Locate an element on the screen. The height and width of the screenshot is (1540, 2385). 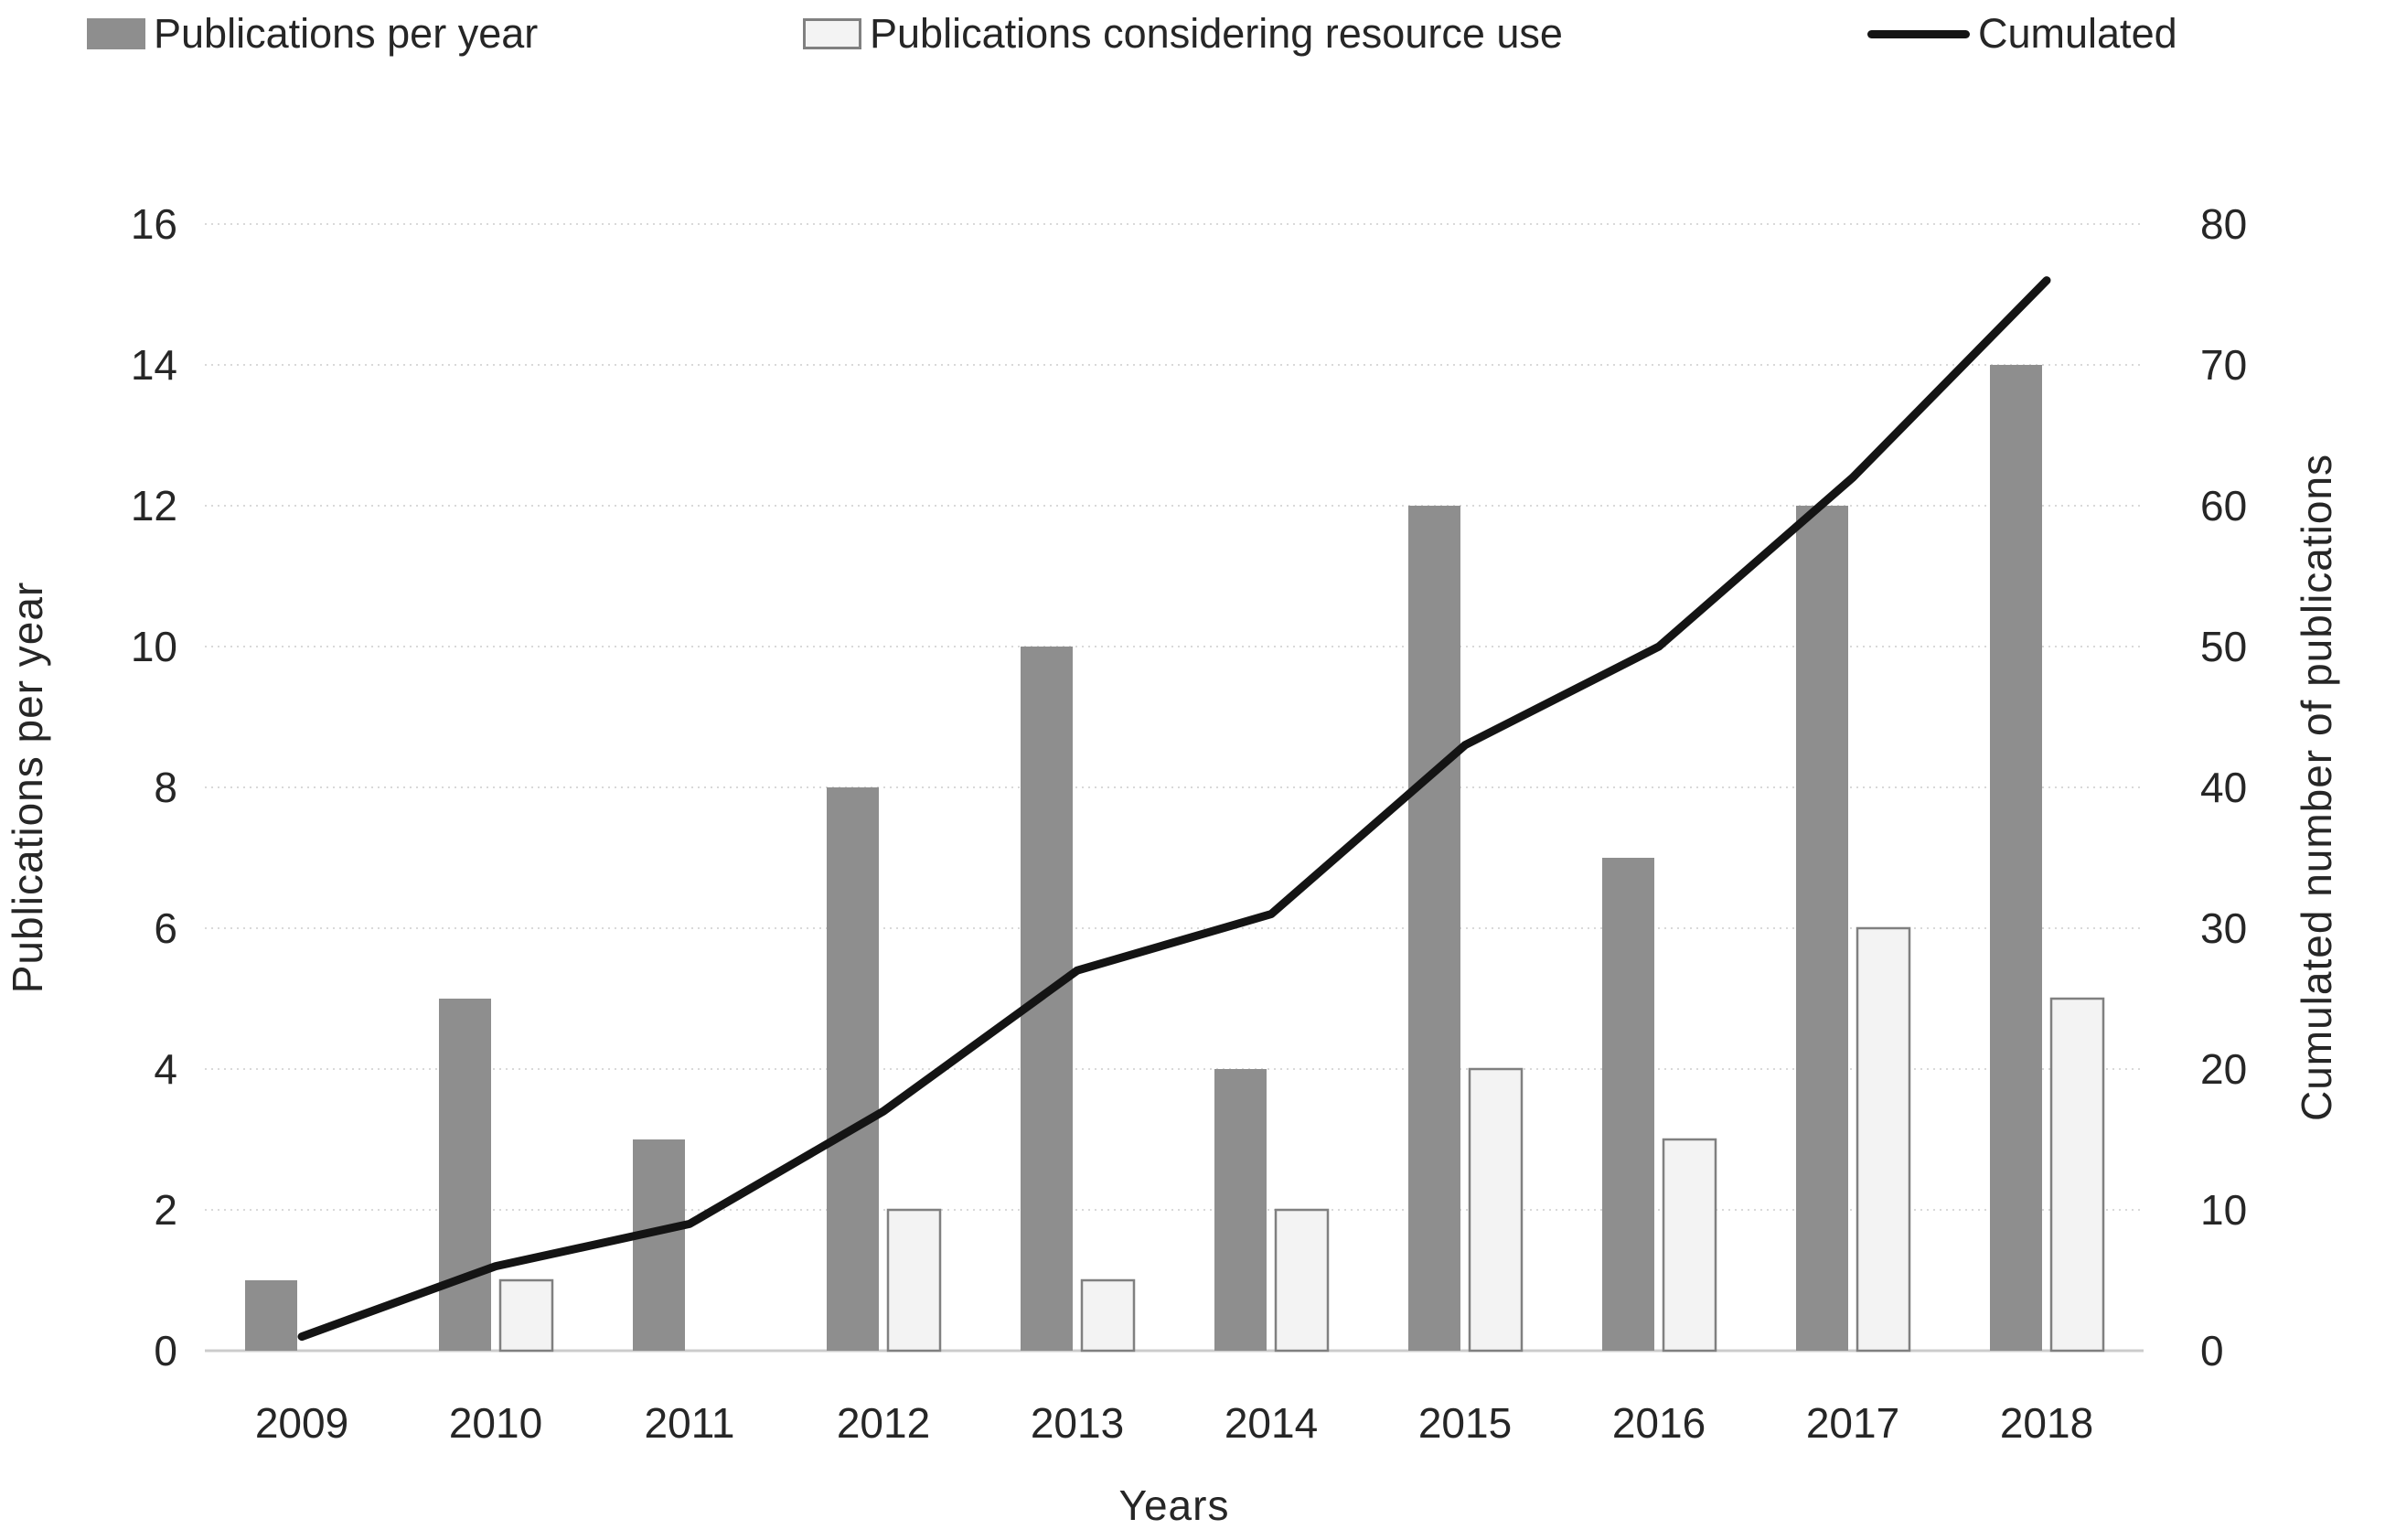
legend-label-cumulated: Cumulated is located at coordinates (2077, 34).